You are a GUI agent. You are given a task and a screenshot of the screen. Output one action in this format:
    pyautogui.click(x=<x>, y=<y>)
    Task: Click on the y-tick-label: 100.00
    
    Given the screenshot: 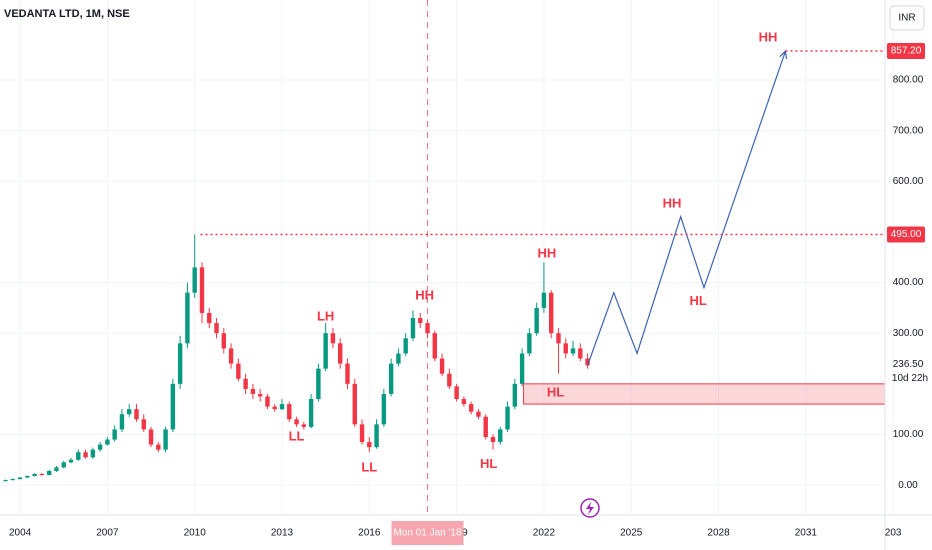 What is the action you would take?
    pyautogui.click(x=908, y=434)
    